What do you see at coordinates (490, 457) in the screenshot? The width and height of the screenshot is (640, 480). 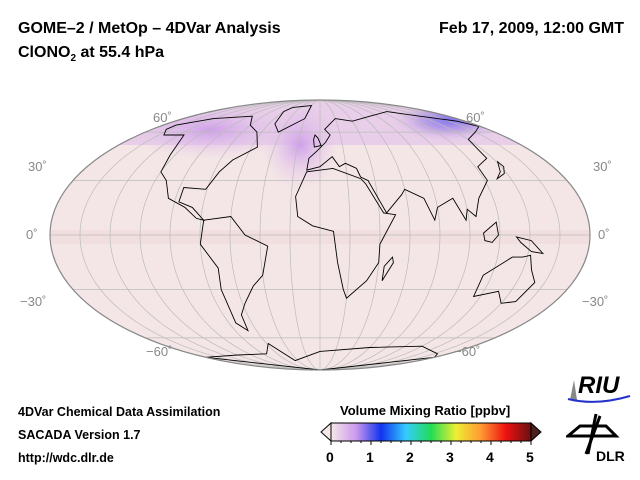 I see `colorbar-tick-4: 4` at bounding box center [490, 457].